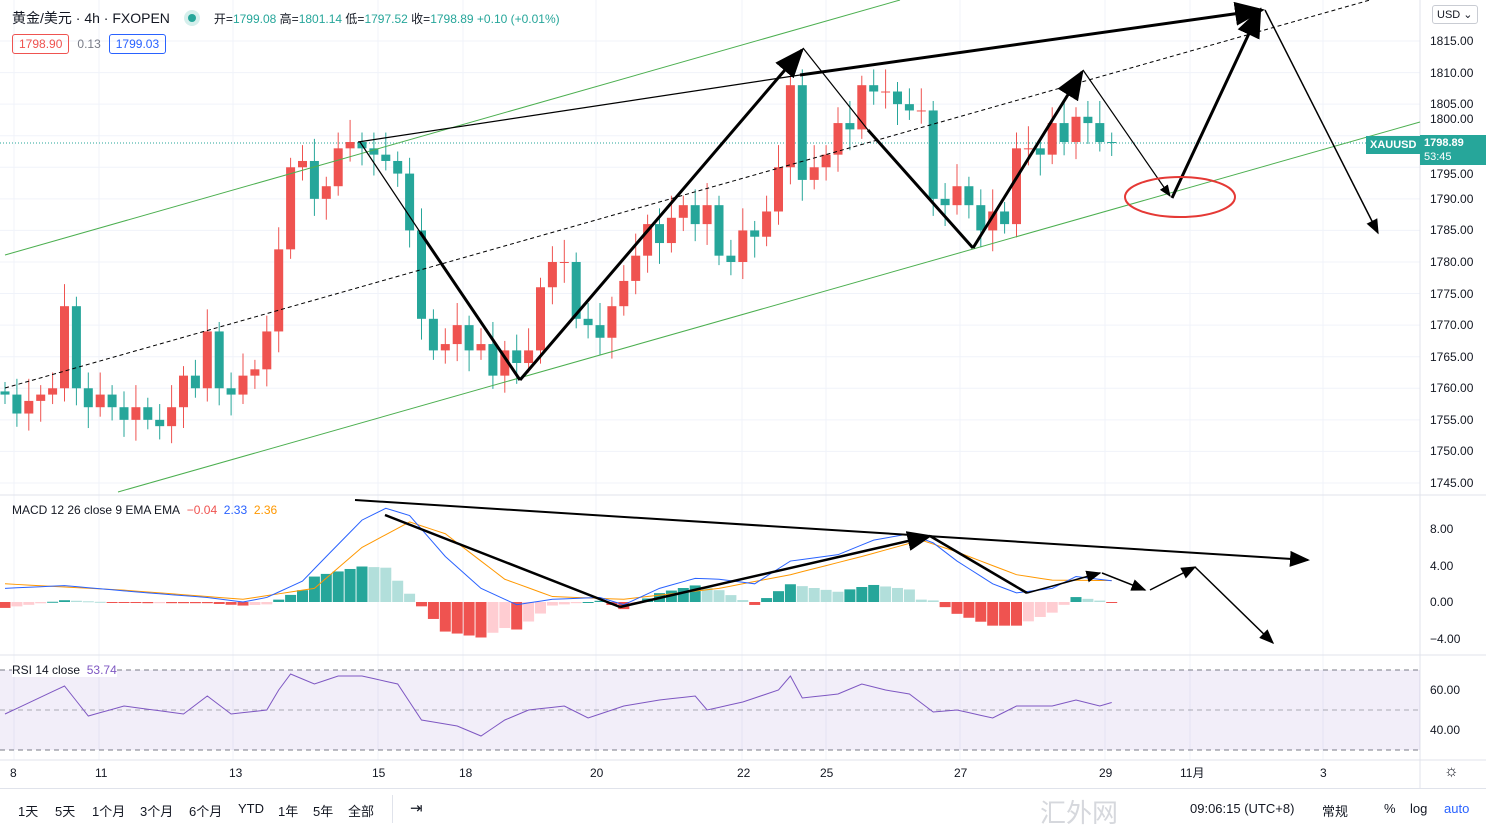 This screenshot has height=830, width=1486. I want to click on clock: 09:06:15 (UTC+8), so click(1242, 808).